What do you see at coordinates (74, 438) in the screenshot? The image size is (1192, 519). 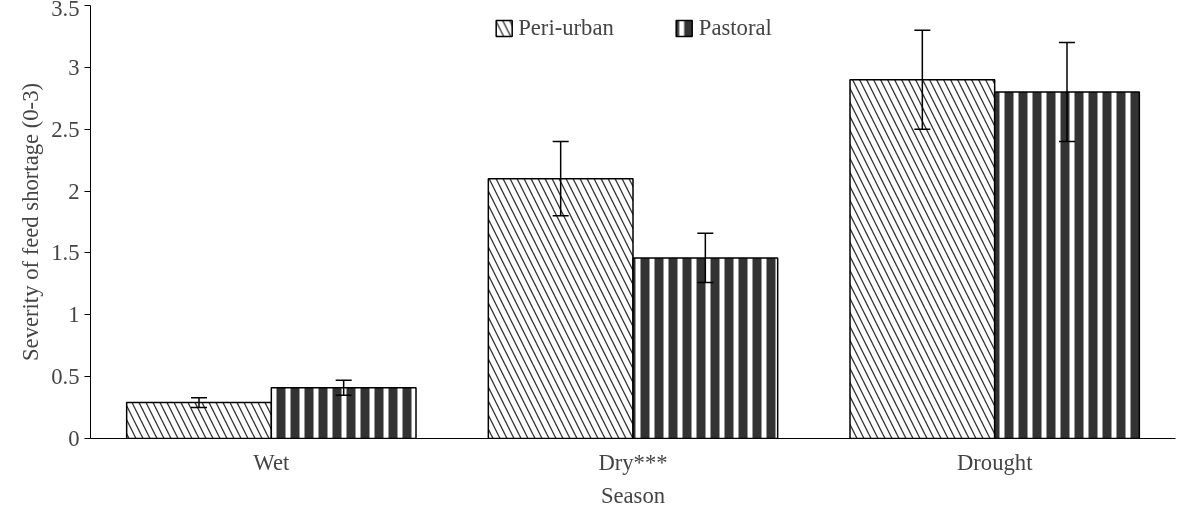 I see `y-tick-label: 0` at bounding box center [74, 438].